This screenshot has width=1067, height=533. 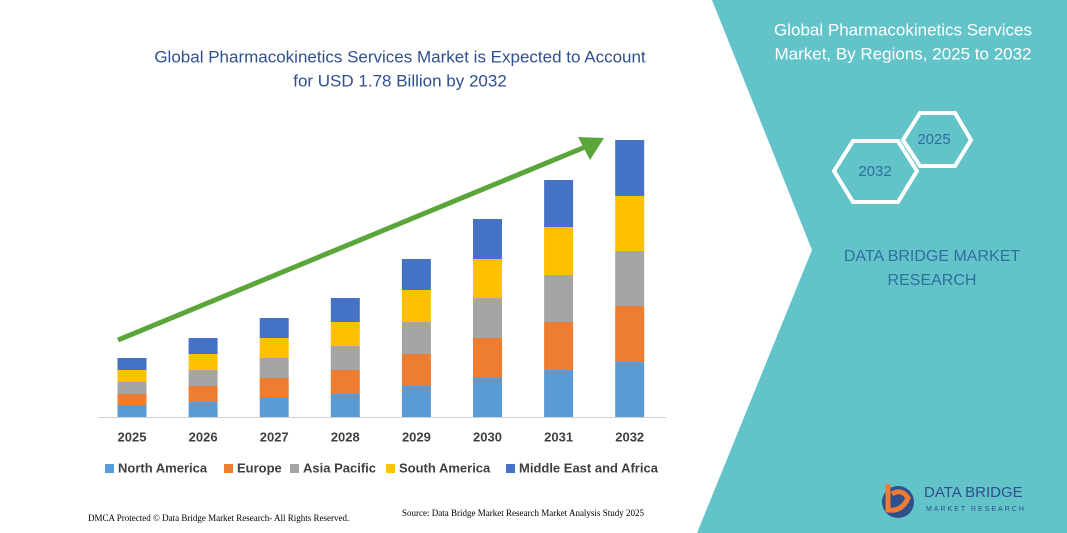 I want to click on arrow-head, so click(x=591, y=148).